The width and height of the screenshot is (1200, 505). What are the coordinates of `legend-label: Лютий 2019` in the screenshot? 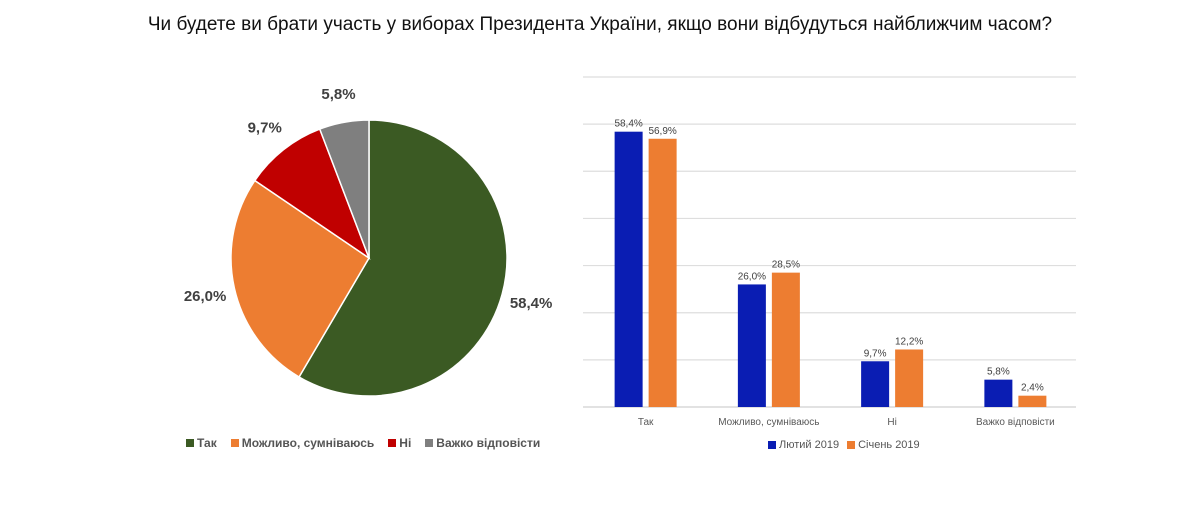 It's located at (809, 445).